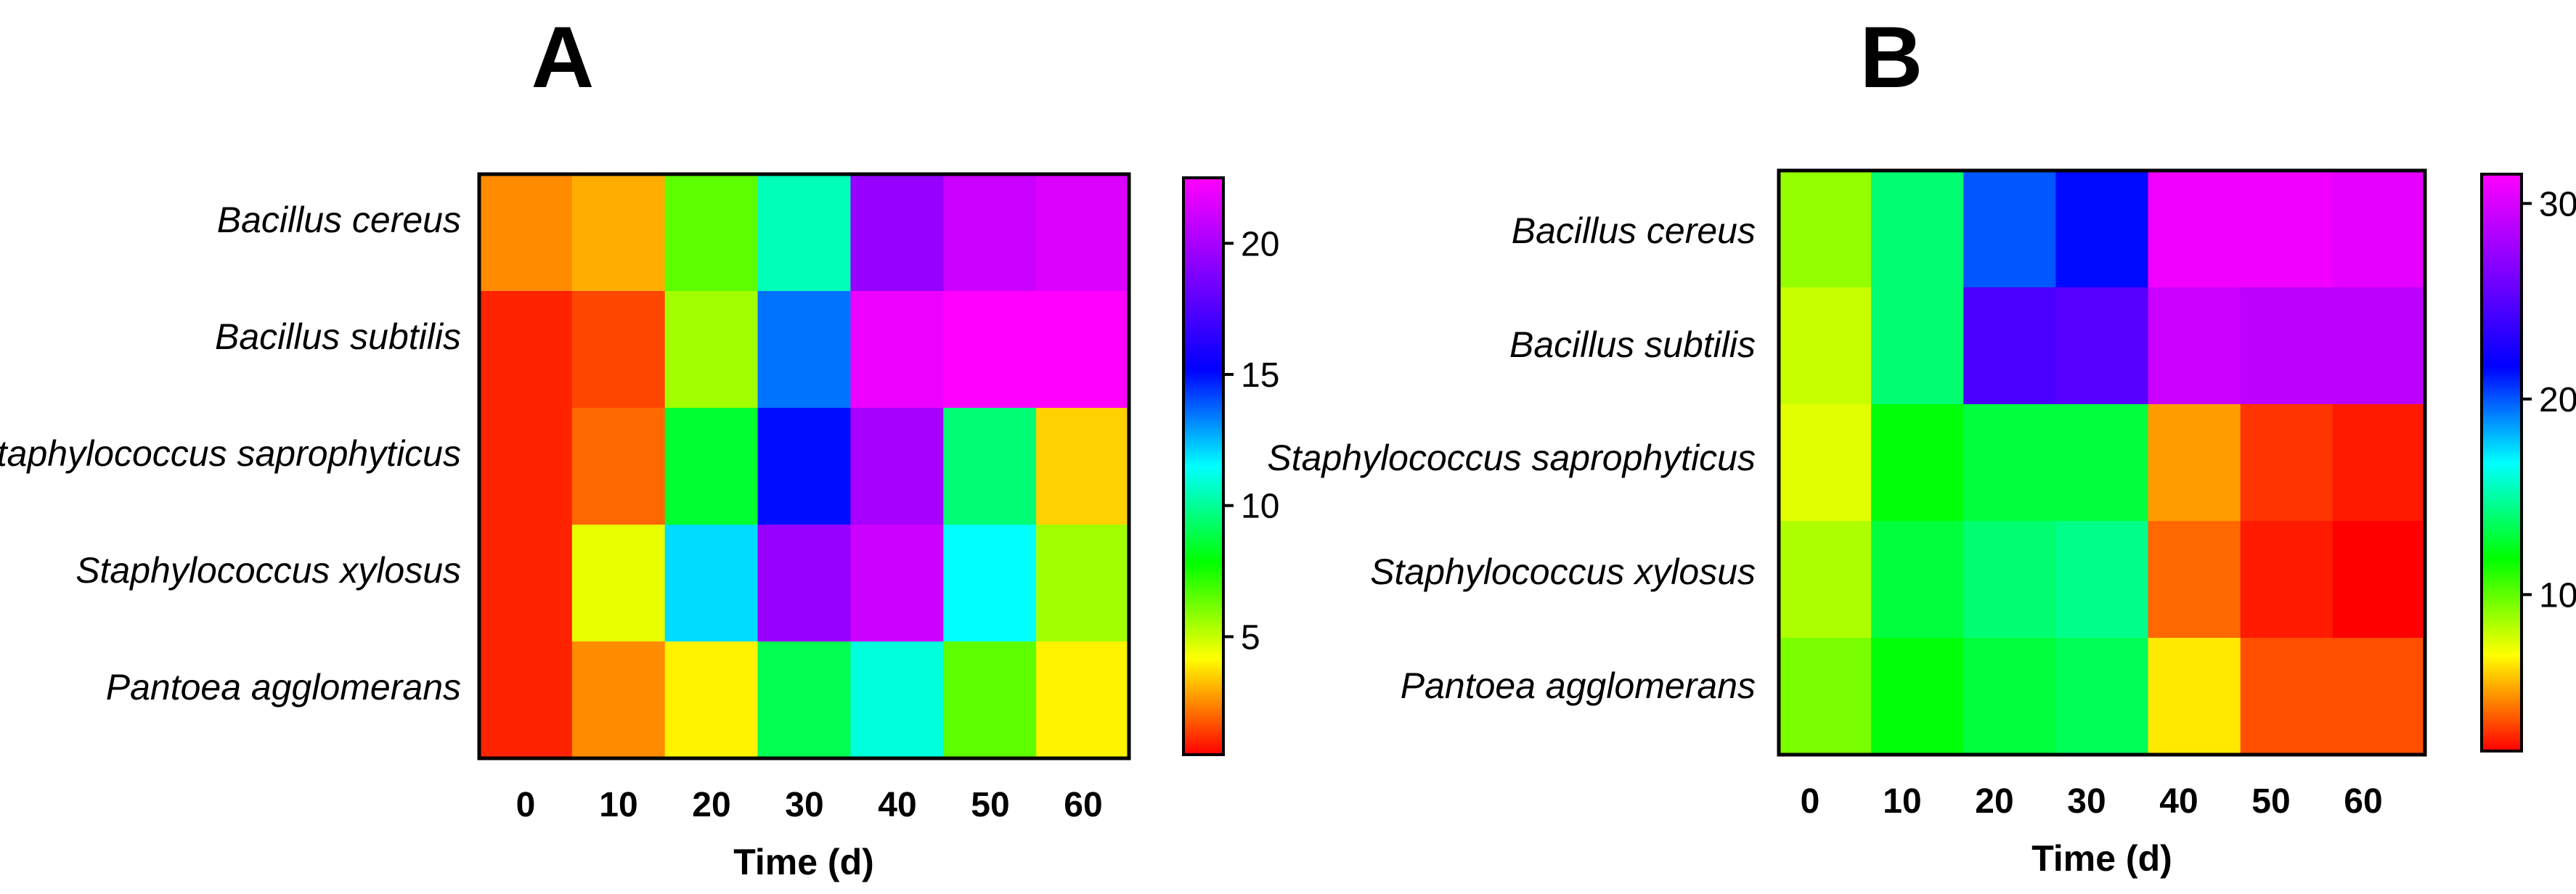  What do you see at coordinates (1250, 637) in the screenshot?
I see `colorbar-tick-label: 5` at bounding box center [1250, 637].